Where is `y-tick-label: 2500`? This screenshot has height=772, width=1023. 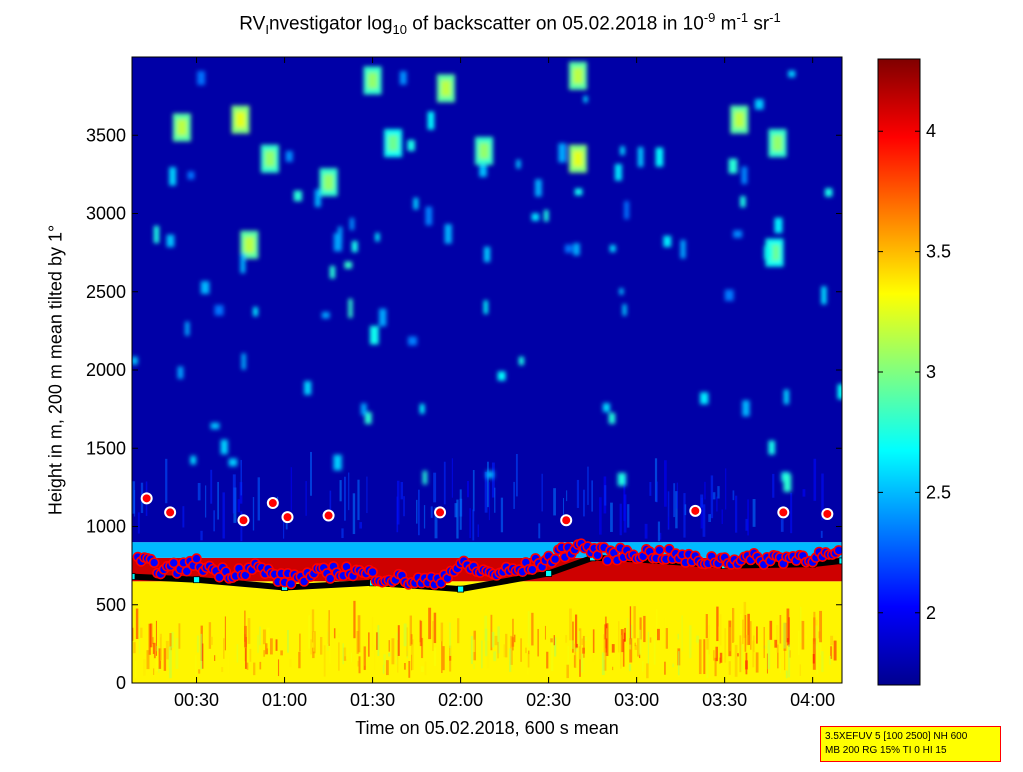 y-tick-label: 2500 is located at coordinates (106, 292).